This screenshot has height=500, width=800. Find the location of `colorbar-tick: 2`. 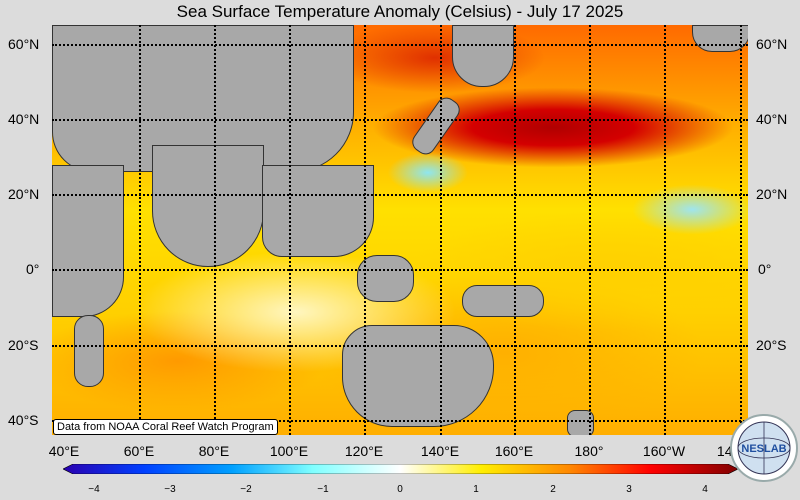

colorbar-tick: 2 is located at coordinates (553, 489).